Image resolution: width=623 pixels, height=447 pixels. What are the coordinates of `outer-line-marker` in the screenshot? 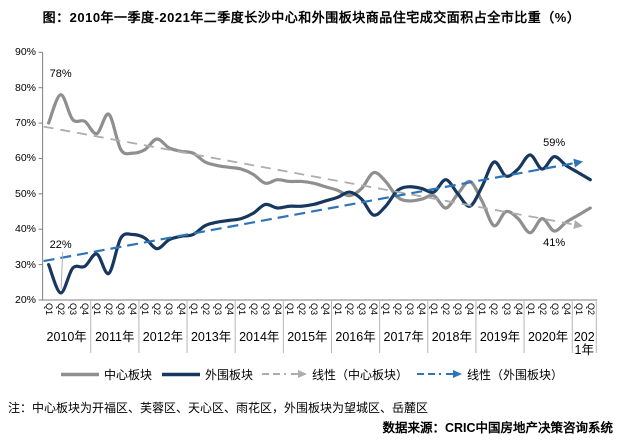 It's located at (180, 374).